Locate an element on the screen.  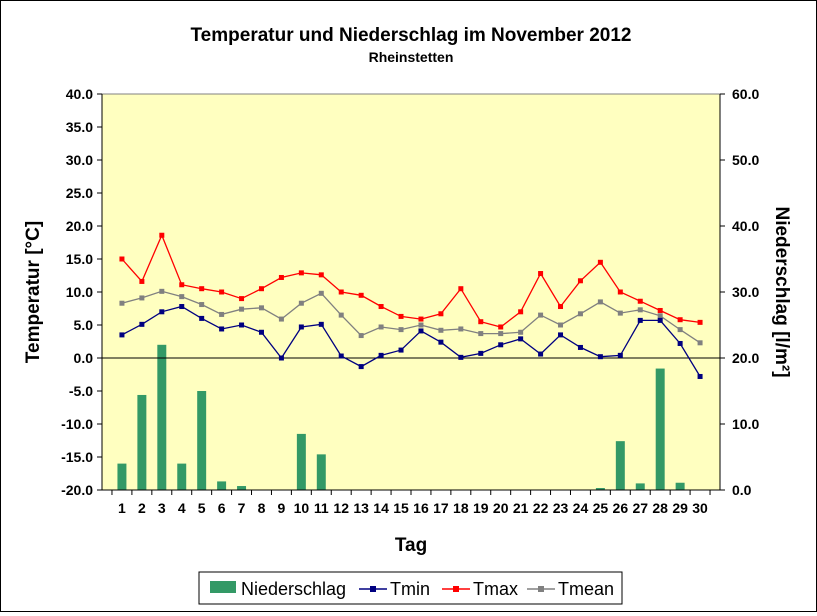
legend-box is located at coordinates (410, 588).